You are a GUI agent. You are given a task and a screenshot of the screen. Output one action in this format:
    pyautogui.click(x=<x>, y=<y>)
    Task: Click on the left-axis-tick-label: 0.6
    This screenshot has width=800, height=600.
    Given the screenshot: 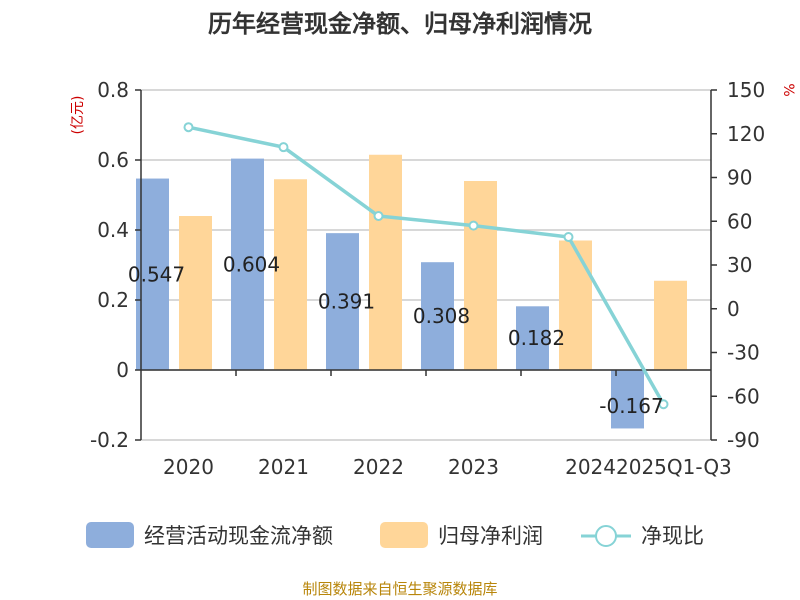 What is the action you would take?
    pyautogui.click(x=113, y=160)
    